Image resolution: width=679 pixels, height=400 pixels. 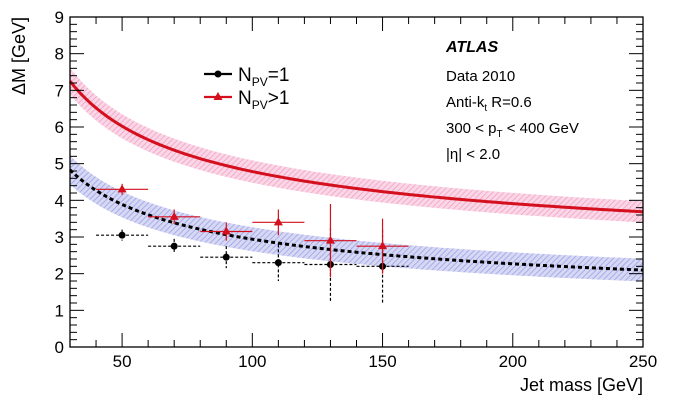 What do you see at coordinates (19, 56) in the screenshot?
I see `y-axis-title: ΔM [GeV]` at bounding box center [19, 56].